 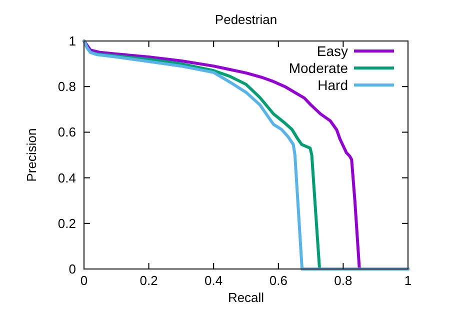 What do you see at coordinates (72, 269) in the screenshot?
I see `y-tick-label: 0` at bounding box center [72, 269].